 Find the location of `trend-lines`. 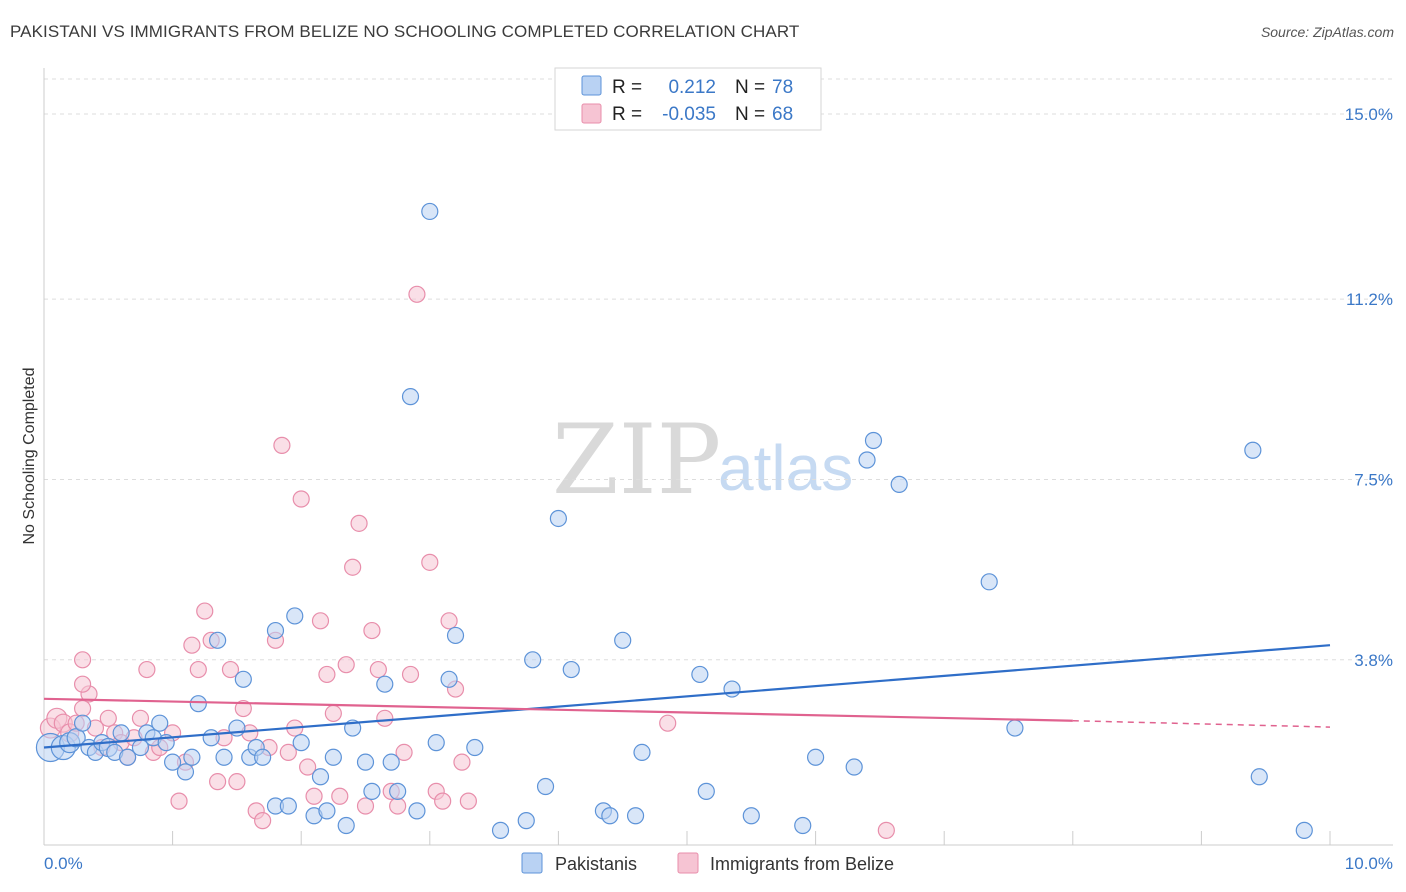

trend-lines is located at coordinates (687, 696).